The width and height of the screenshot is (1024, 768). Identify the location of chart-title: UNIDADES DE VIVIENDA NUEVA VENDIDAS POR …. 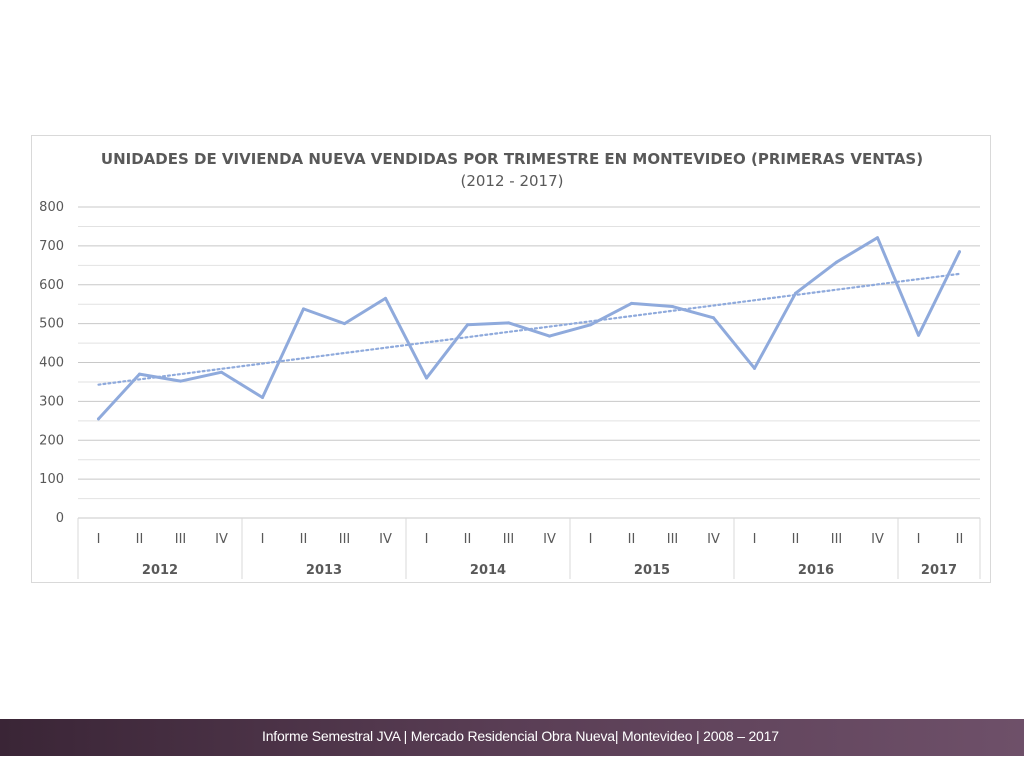
(512, 159).